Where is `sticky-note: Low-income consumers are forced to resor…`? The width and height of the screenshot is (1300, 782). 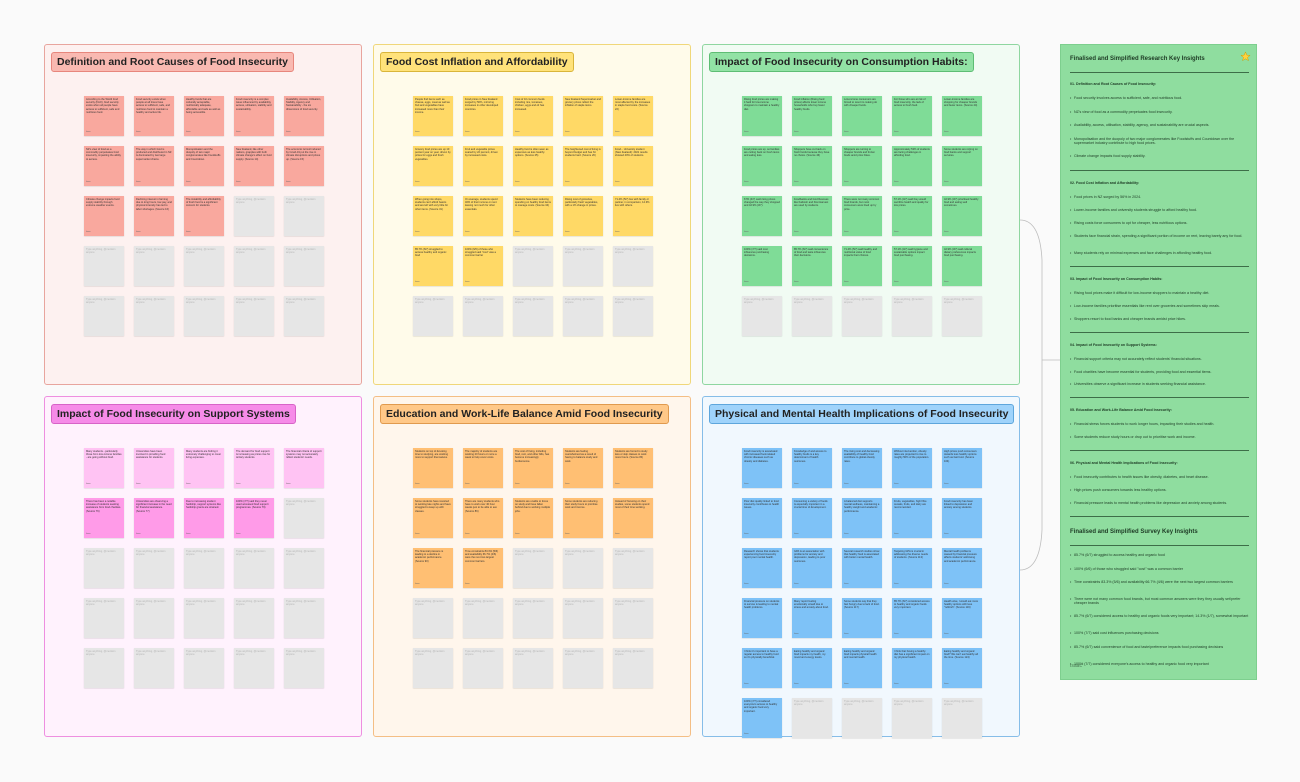
sticky-note: Low-income consumers are forced to resor… is located at coordinates (862, 116).